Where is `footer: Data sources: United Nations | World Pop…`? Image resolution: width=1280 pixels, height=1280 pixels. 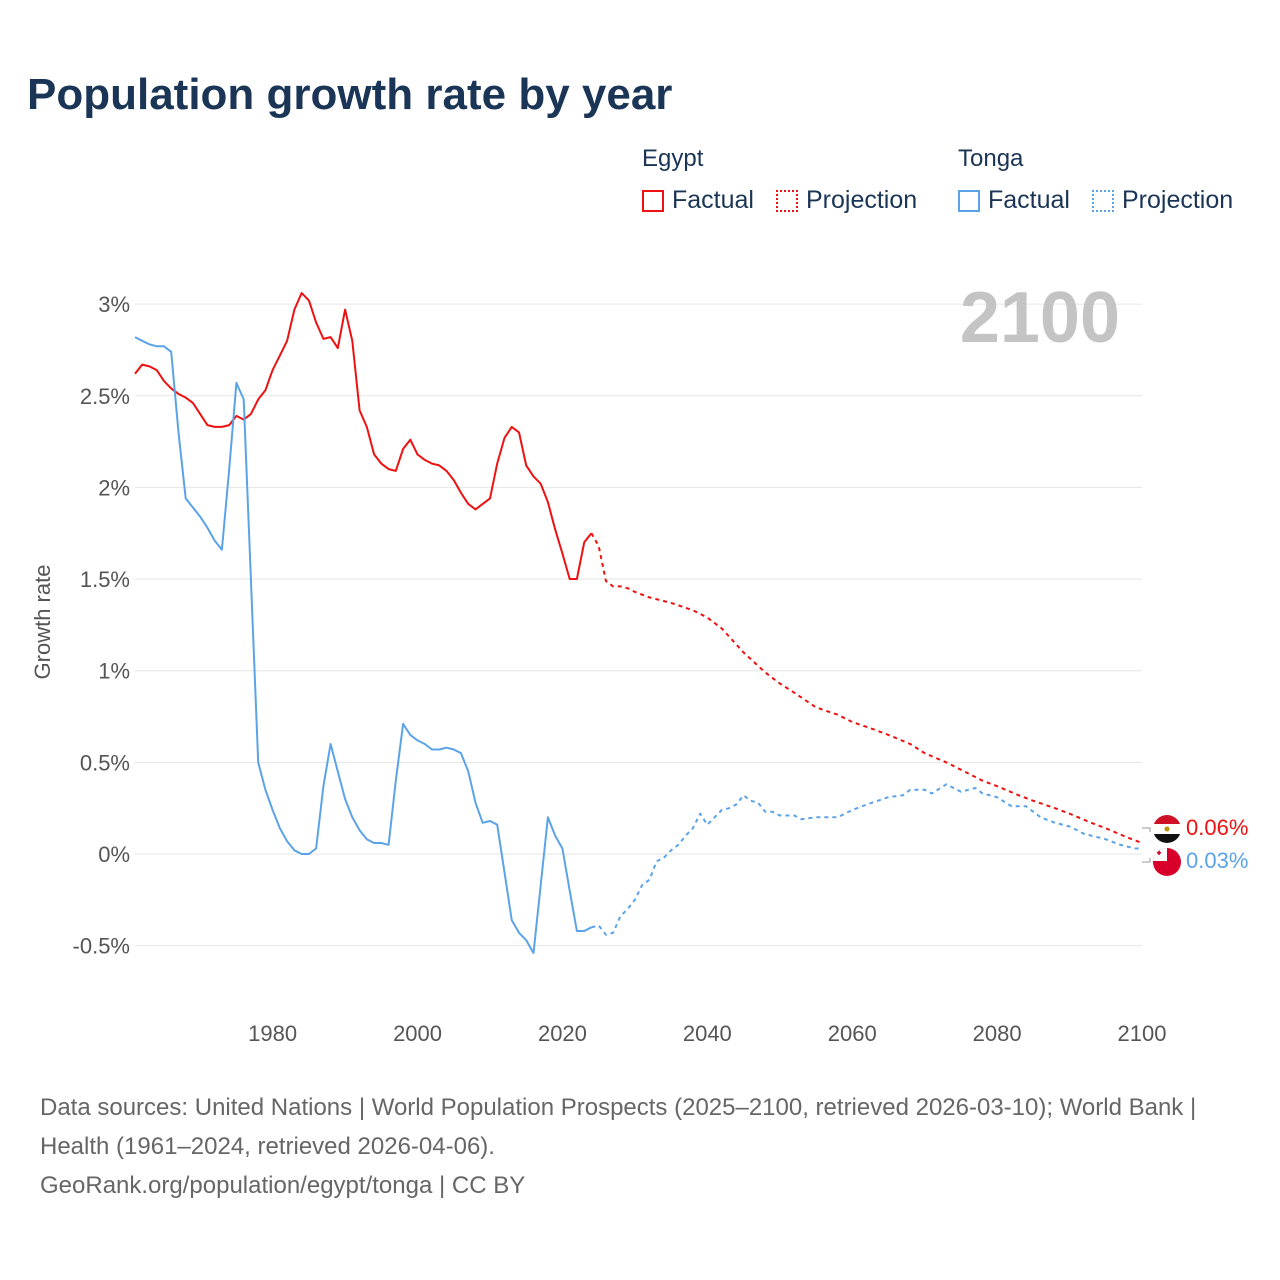
footer: Data sources: United Nations | World Pop… is located at coordinates (640, 1146).